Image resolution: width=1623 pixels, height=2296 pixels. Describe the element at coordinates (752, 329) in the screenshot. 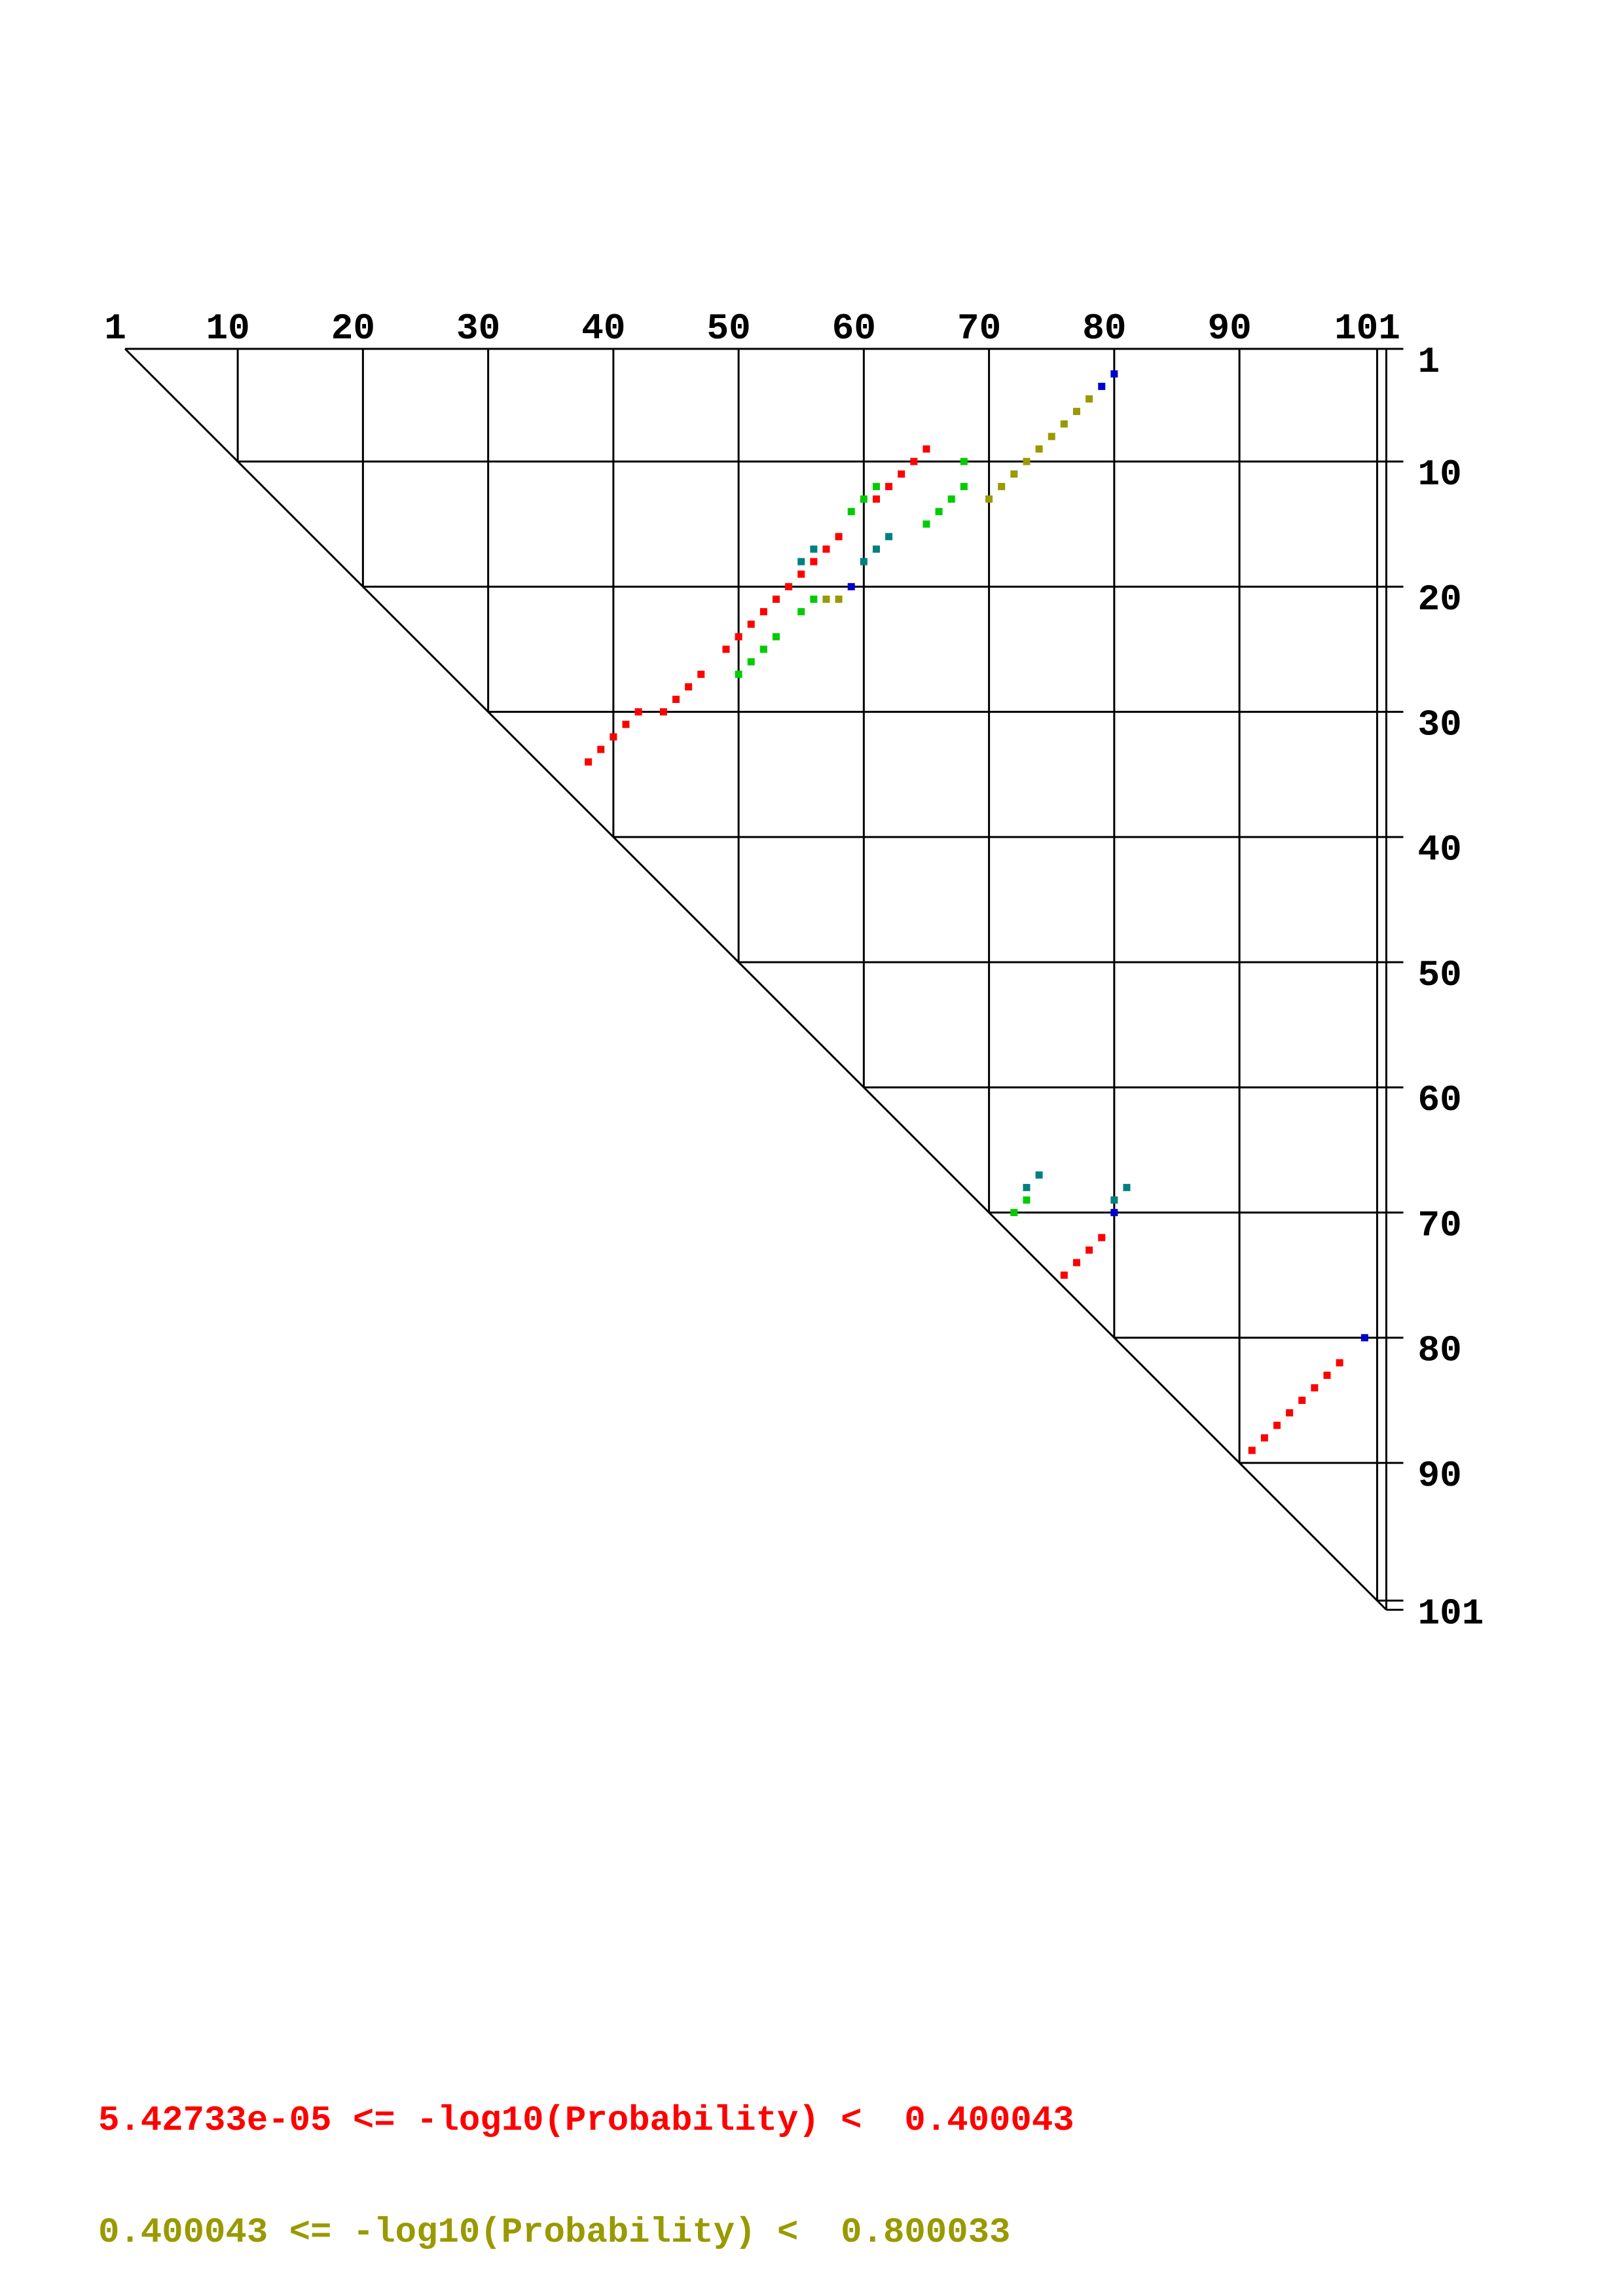

I see `x-axis-labels: 1 10 20 30 40 50 60 70 80 90 101` at that location.